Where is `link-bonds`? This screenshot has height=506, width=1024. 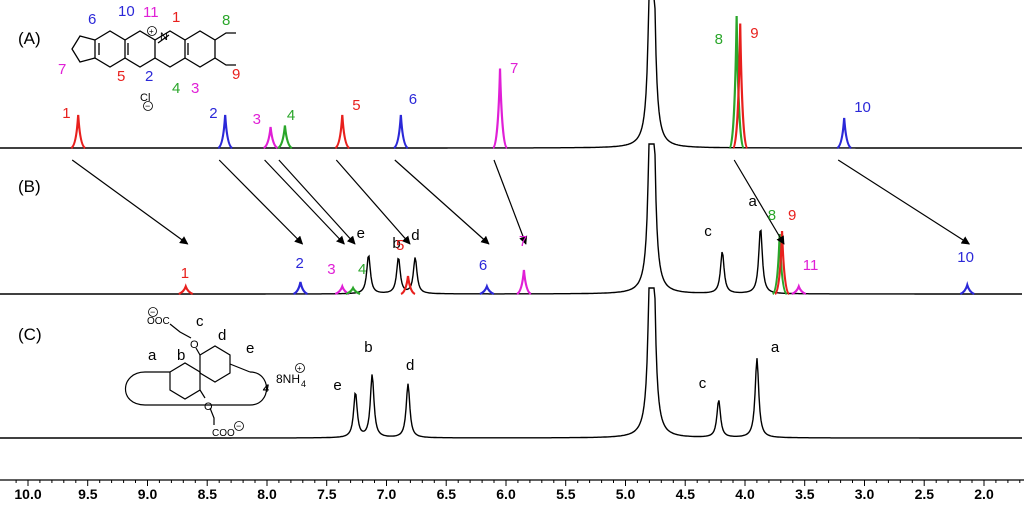 link-bonds is located at coordinates (198, 368).